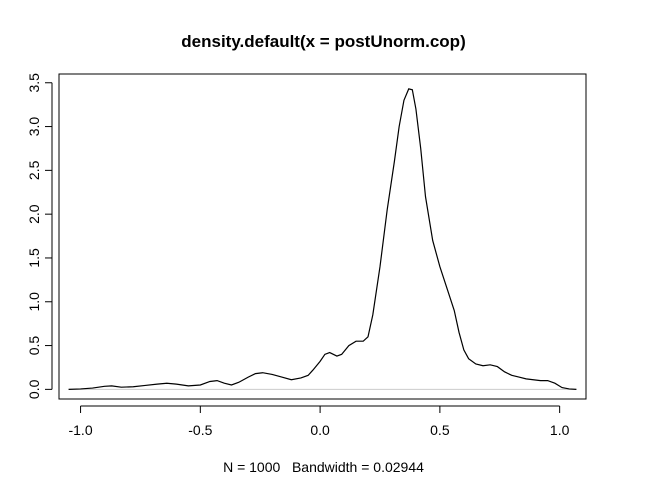 This screenshot has height=497, width=647. I want to click on y-tick-label: 3.5, so click(34, 83).